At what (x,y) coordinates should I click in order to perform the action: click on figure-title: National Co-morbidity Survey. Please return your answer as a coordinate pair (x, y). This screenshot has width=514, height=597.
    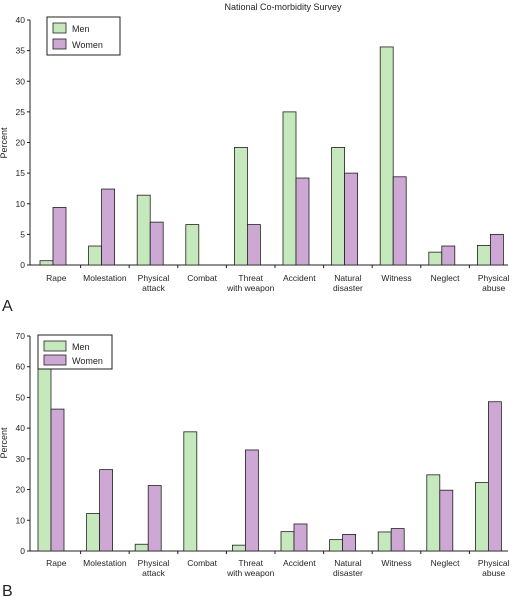
    Looking at the image, I should click on (283, 7).